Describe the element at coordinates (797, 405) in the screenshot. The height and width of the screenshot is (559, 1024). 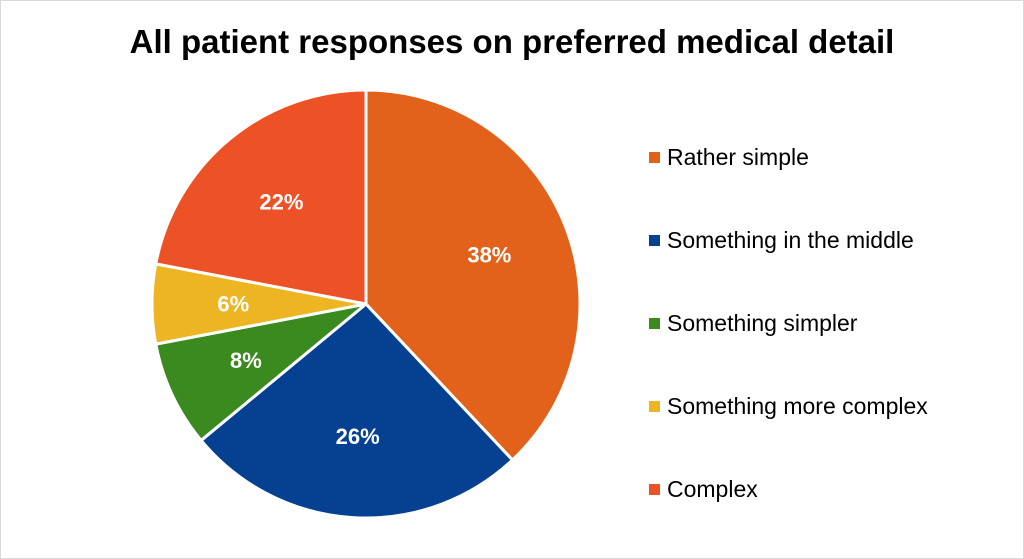
I see `legend-label: Something more complex` at that location.